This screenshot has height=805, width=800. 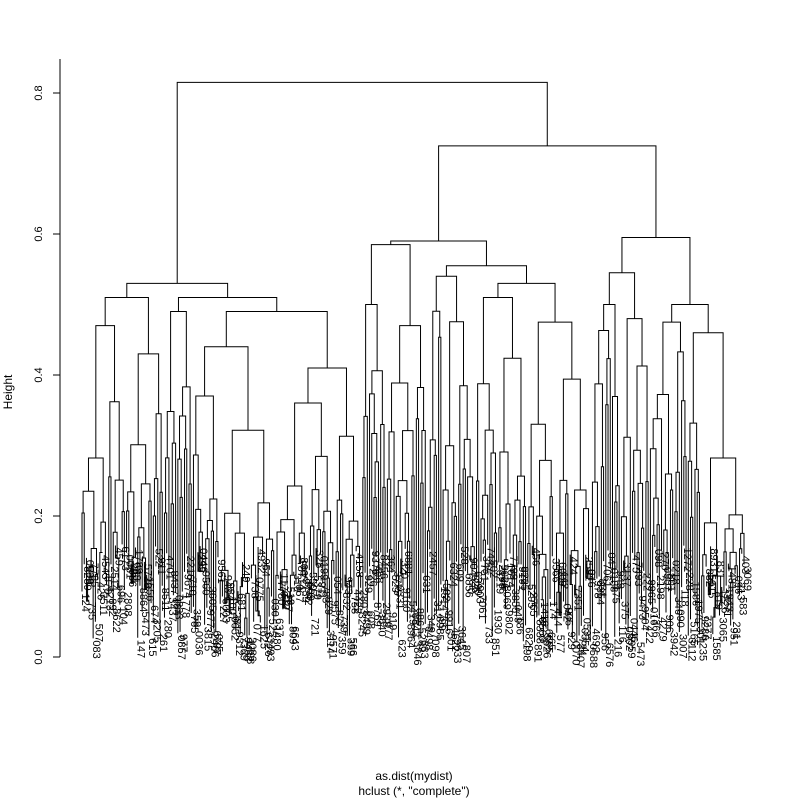 I want to click on leaf-label: 6829, so click(x=529, y=639).